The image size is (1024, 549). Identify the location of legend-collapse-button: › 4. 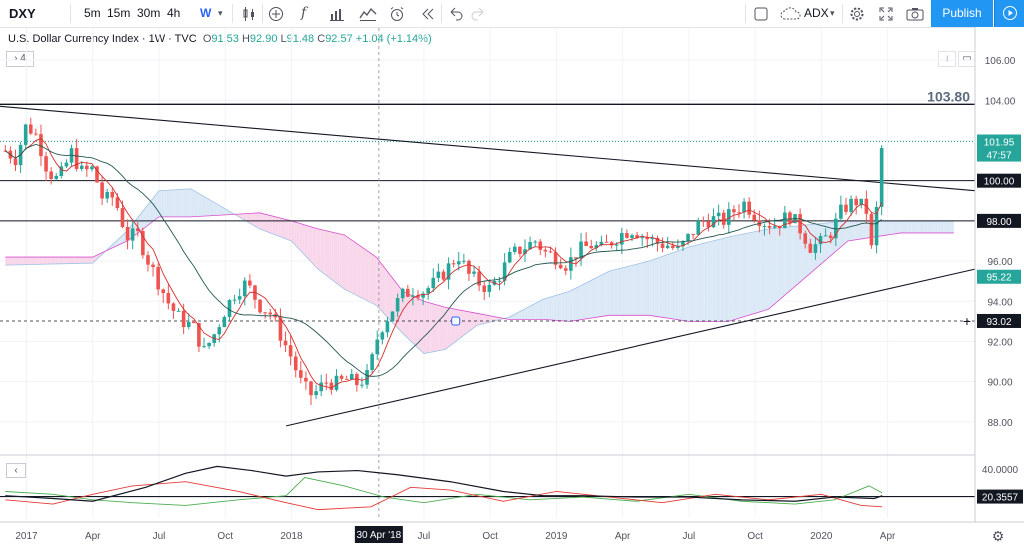
(20, 59).